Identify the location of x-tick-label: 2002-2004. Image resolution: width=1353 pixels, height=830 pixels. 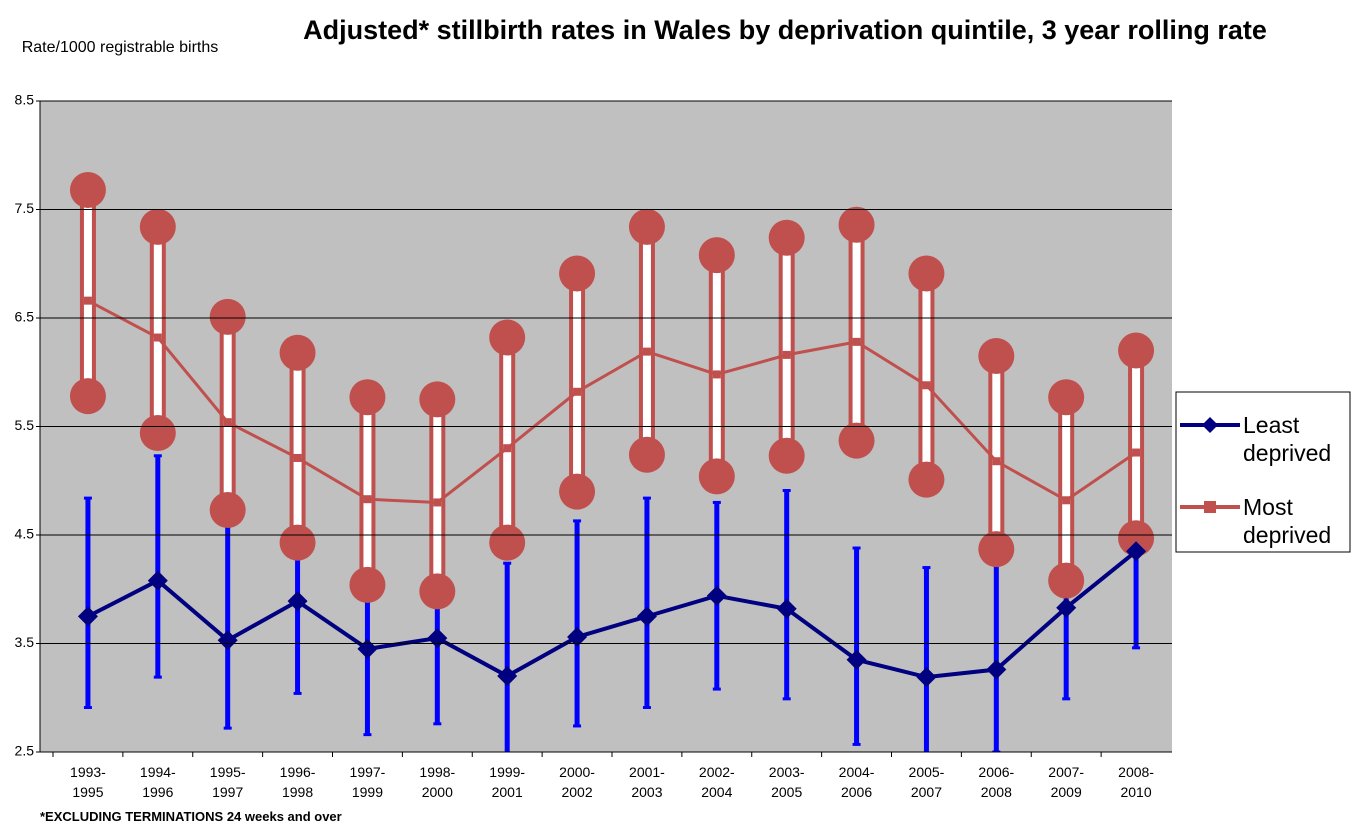
(716, 782).